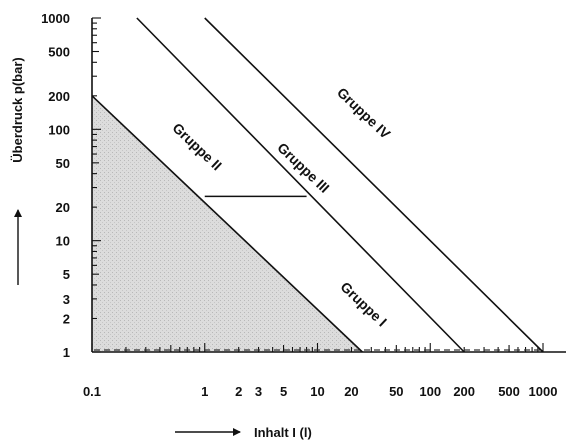  Describe the element at coordinates (238, 391) in the screenshot. I see `x-tick-label: 2` at that location.